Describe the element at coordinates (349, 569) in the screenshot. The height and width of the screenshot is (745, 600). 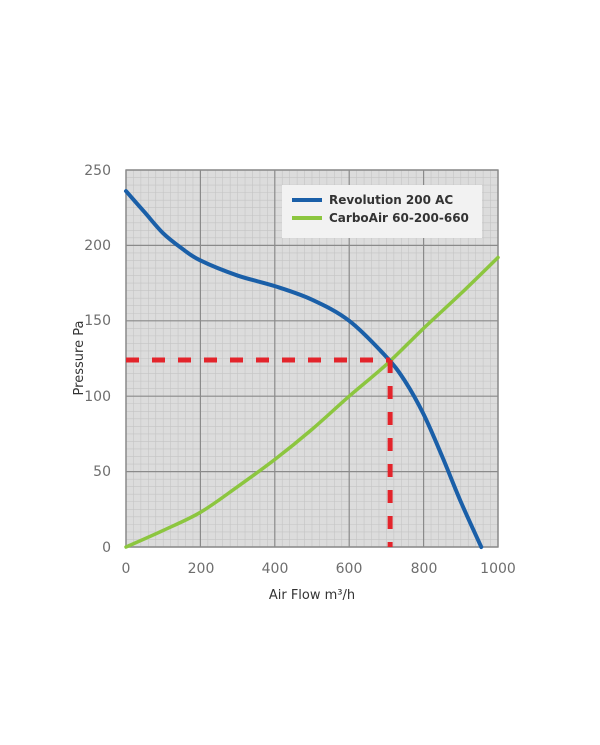
I see `x-tick-label: 600` at that location.